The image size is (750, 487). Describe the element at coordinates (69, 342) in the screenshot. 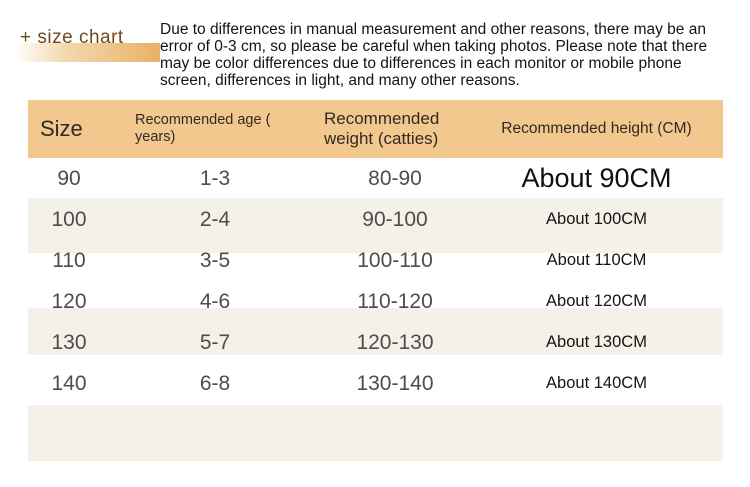

I see `size-cell: 130` at that location.